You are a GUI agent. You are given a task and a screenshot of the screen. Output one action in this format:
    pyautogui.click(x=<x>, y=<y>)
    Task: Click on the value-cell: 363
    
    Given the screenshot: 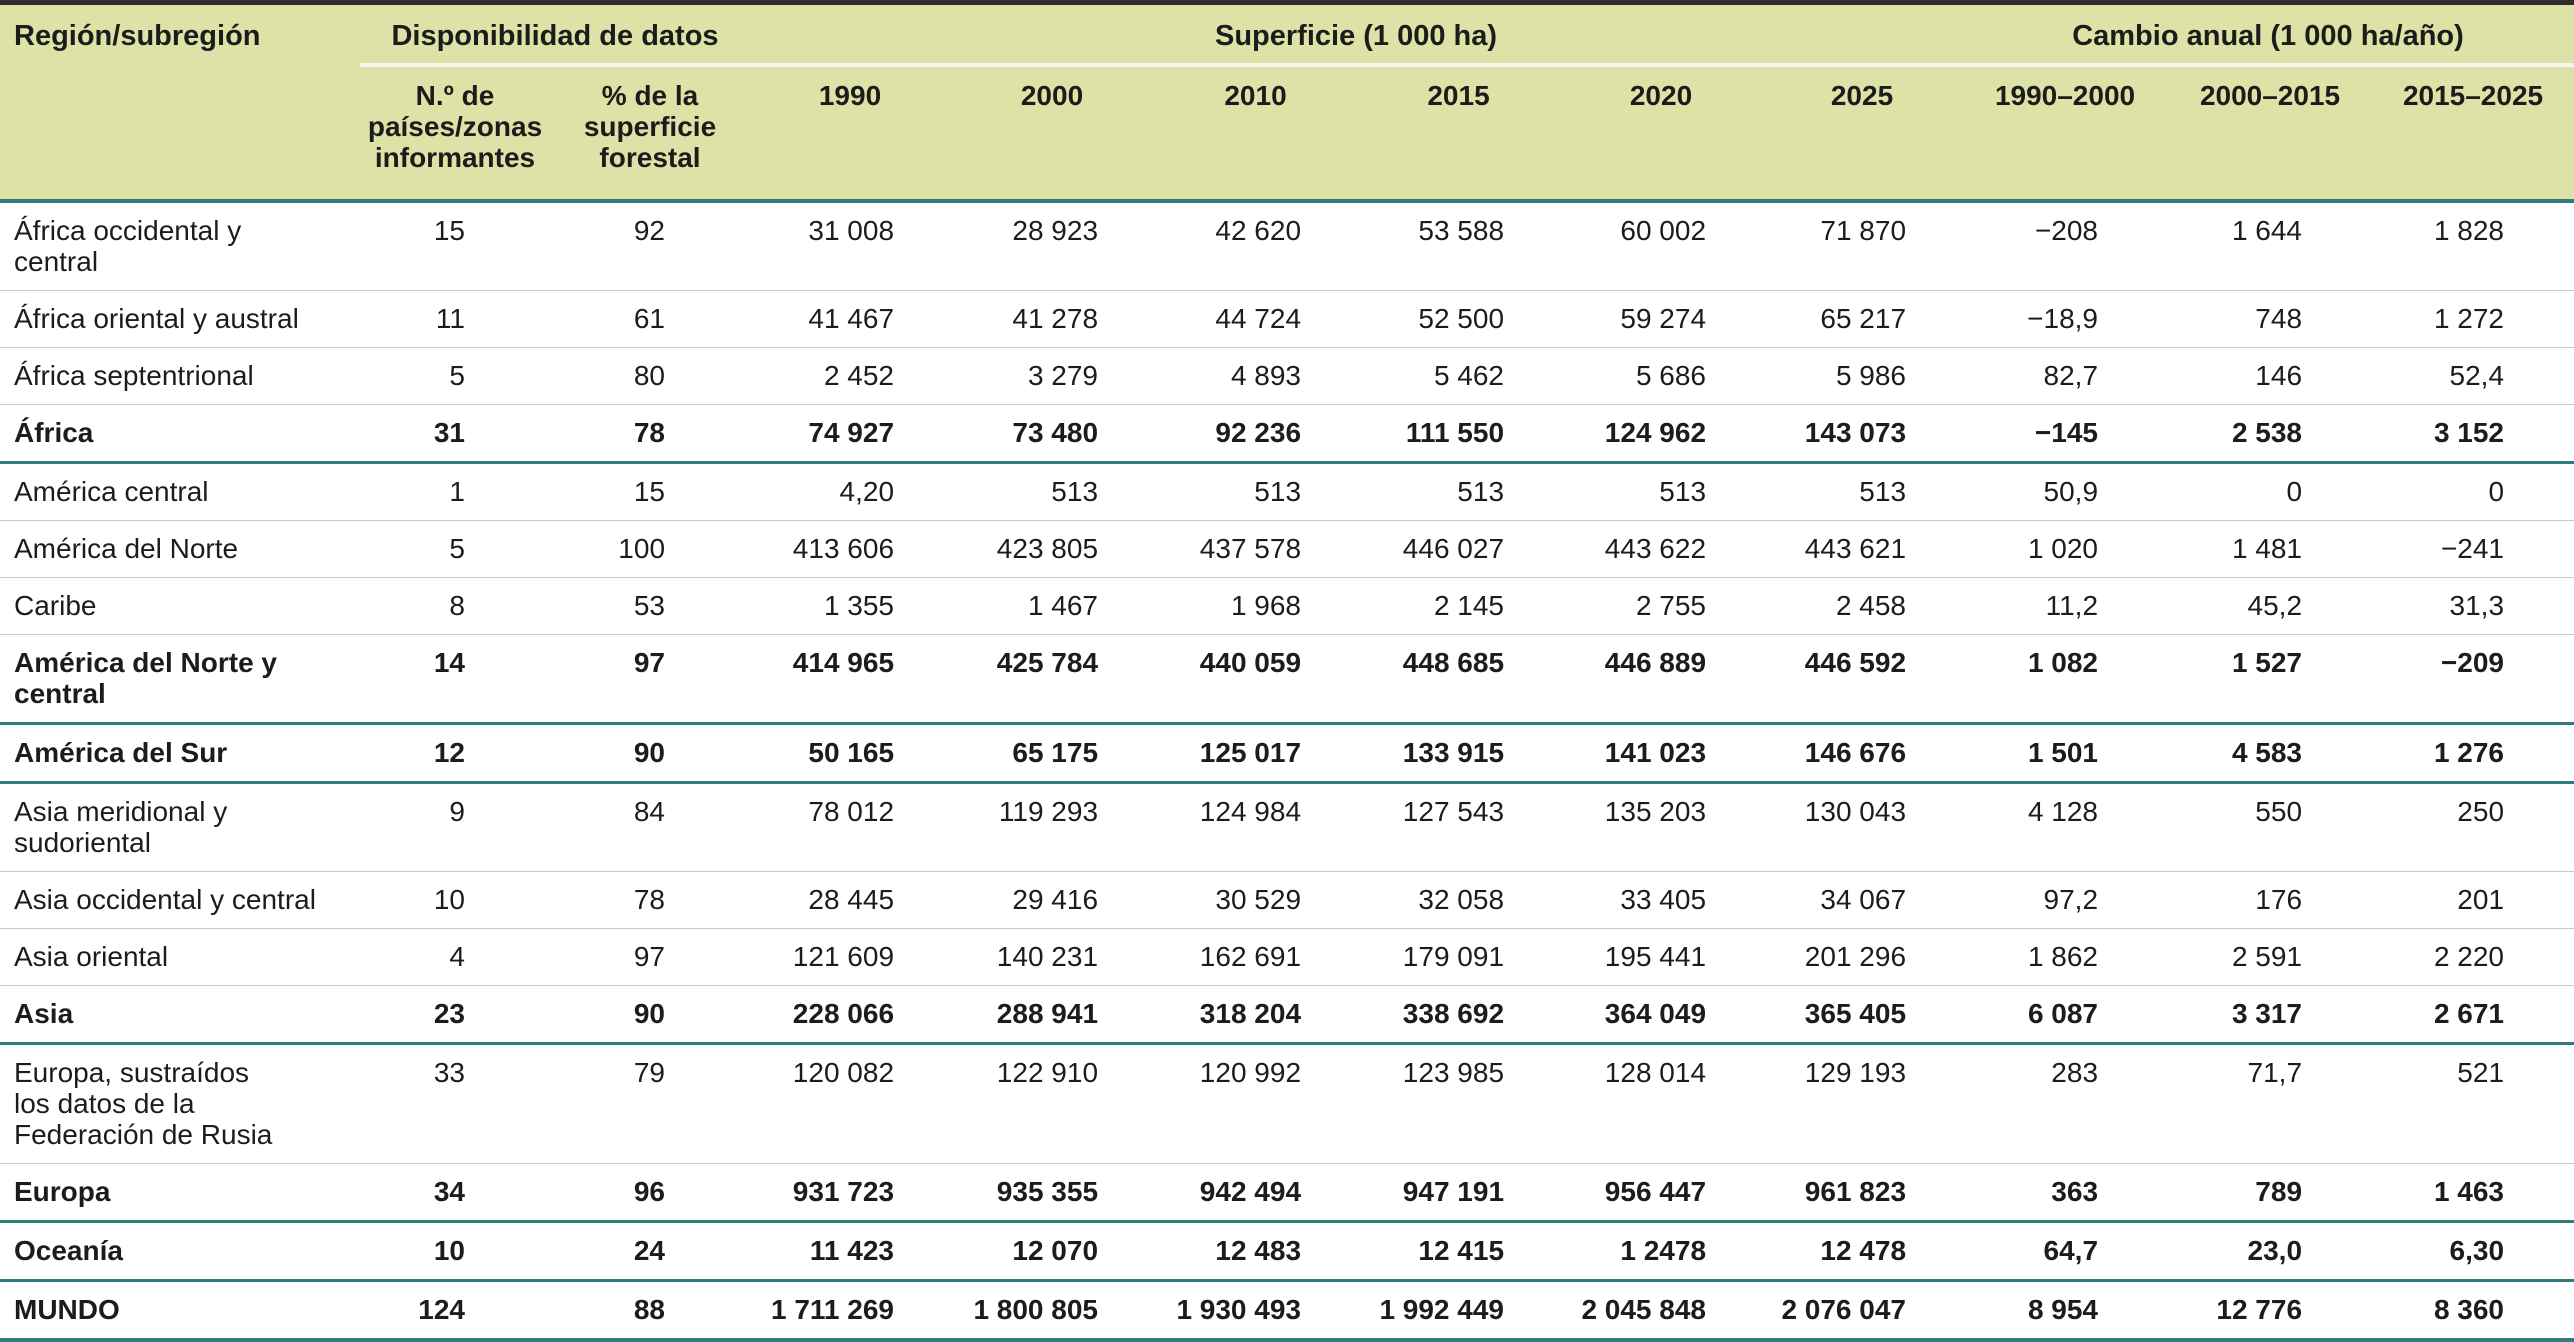 What is the action you would take?
    pyautogui.click(x=2065, y=1193)
    